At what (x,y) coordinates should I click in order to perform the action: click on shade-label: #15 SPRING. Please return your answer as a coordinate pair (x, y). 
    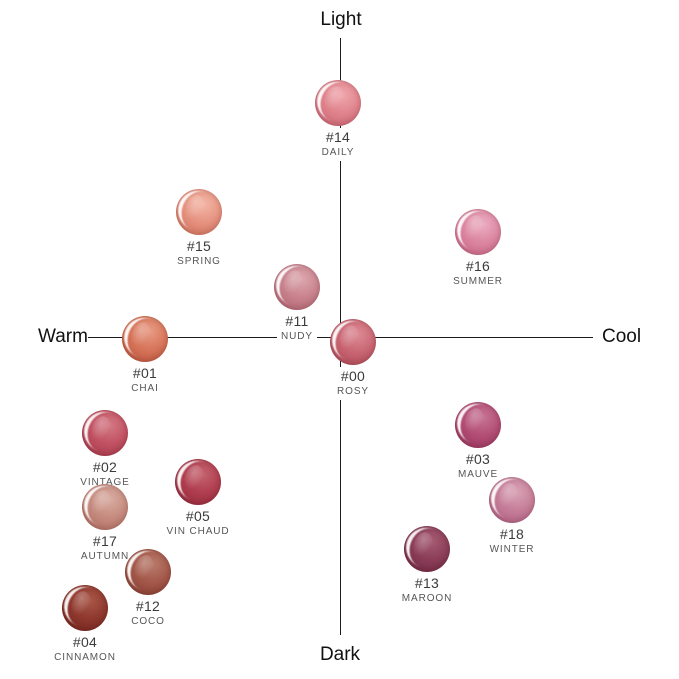
    Looking at the image, I should click on (199, 253).